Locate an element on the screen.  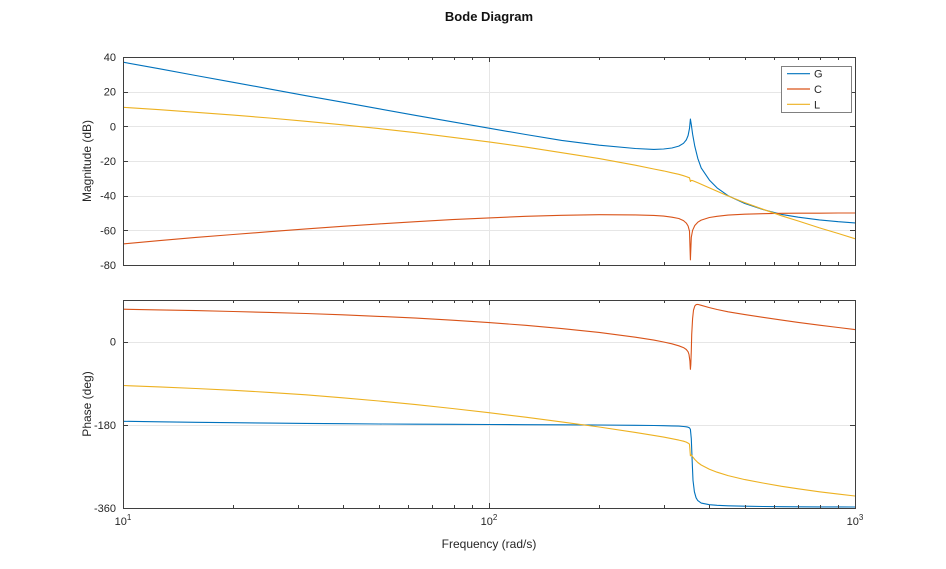
x-tick-label: 10² is located at coordinates (489, 520).